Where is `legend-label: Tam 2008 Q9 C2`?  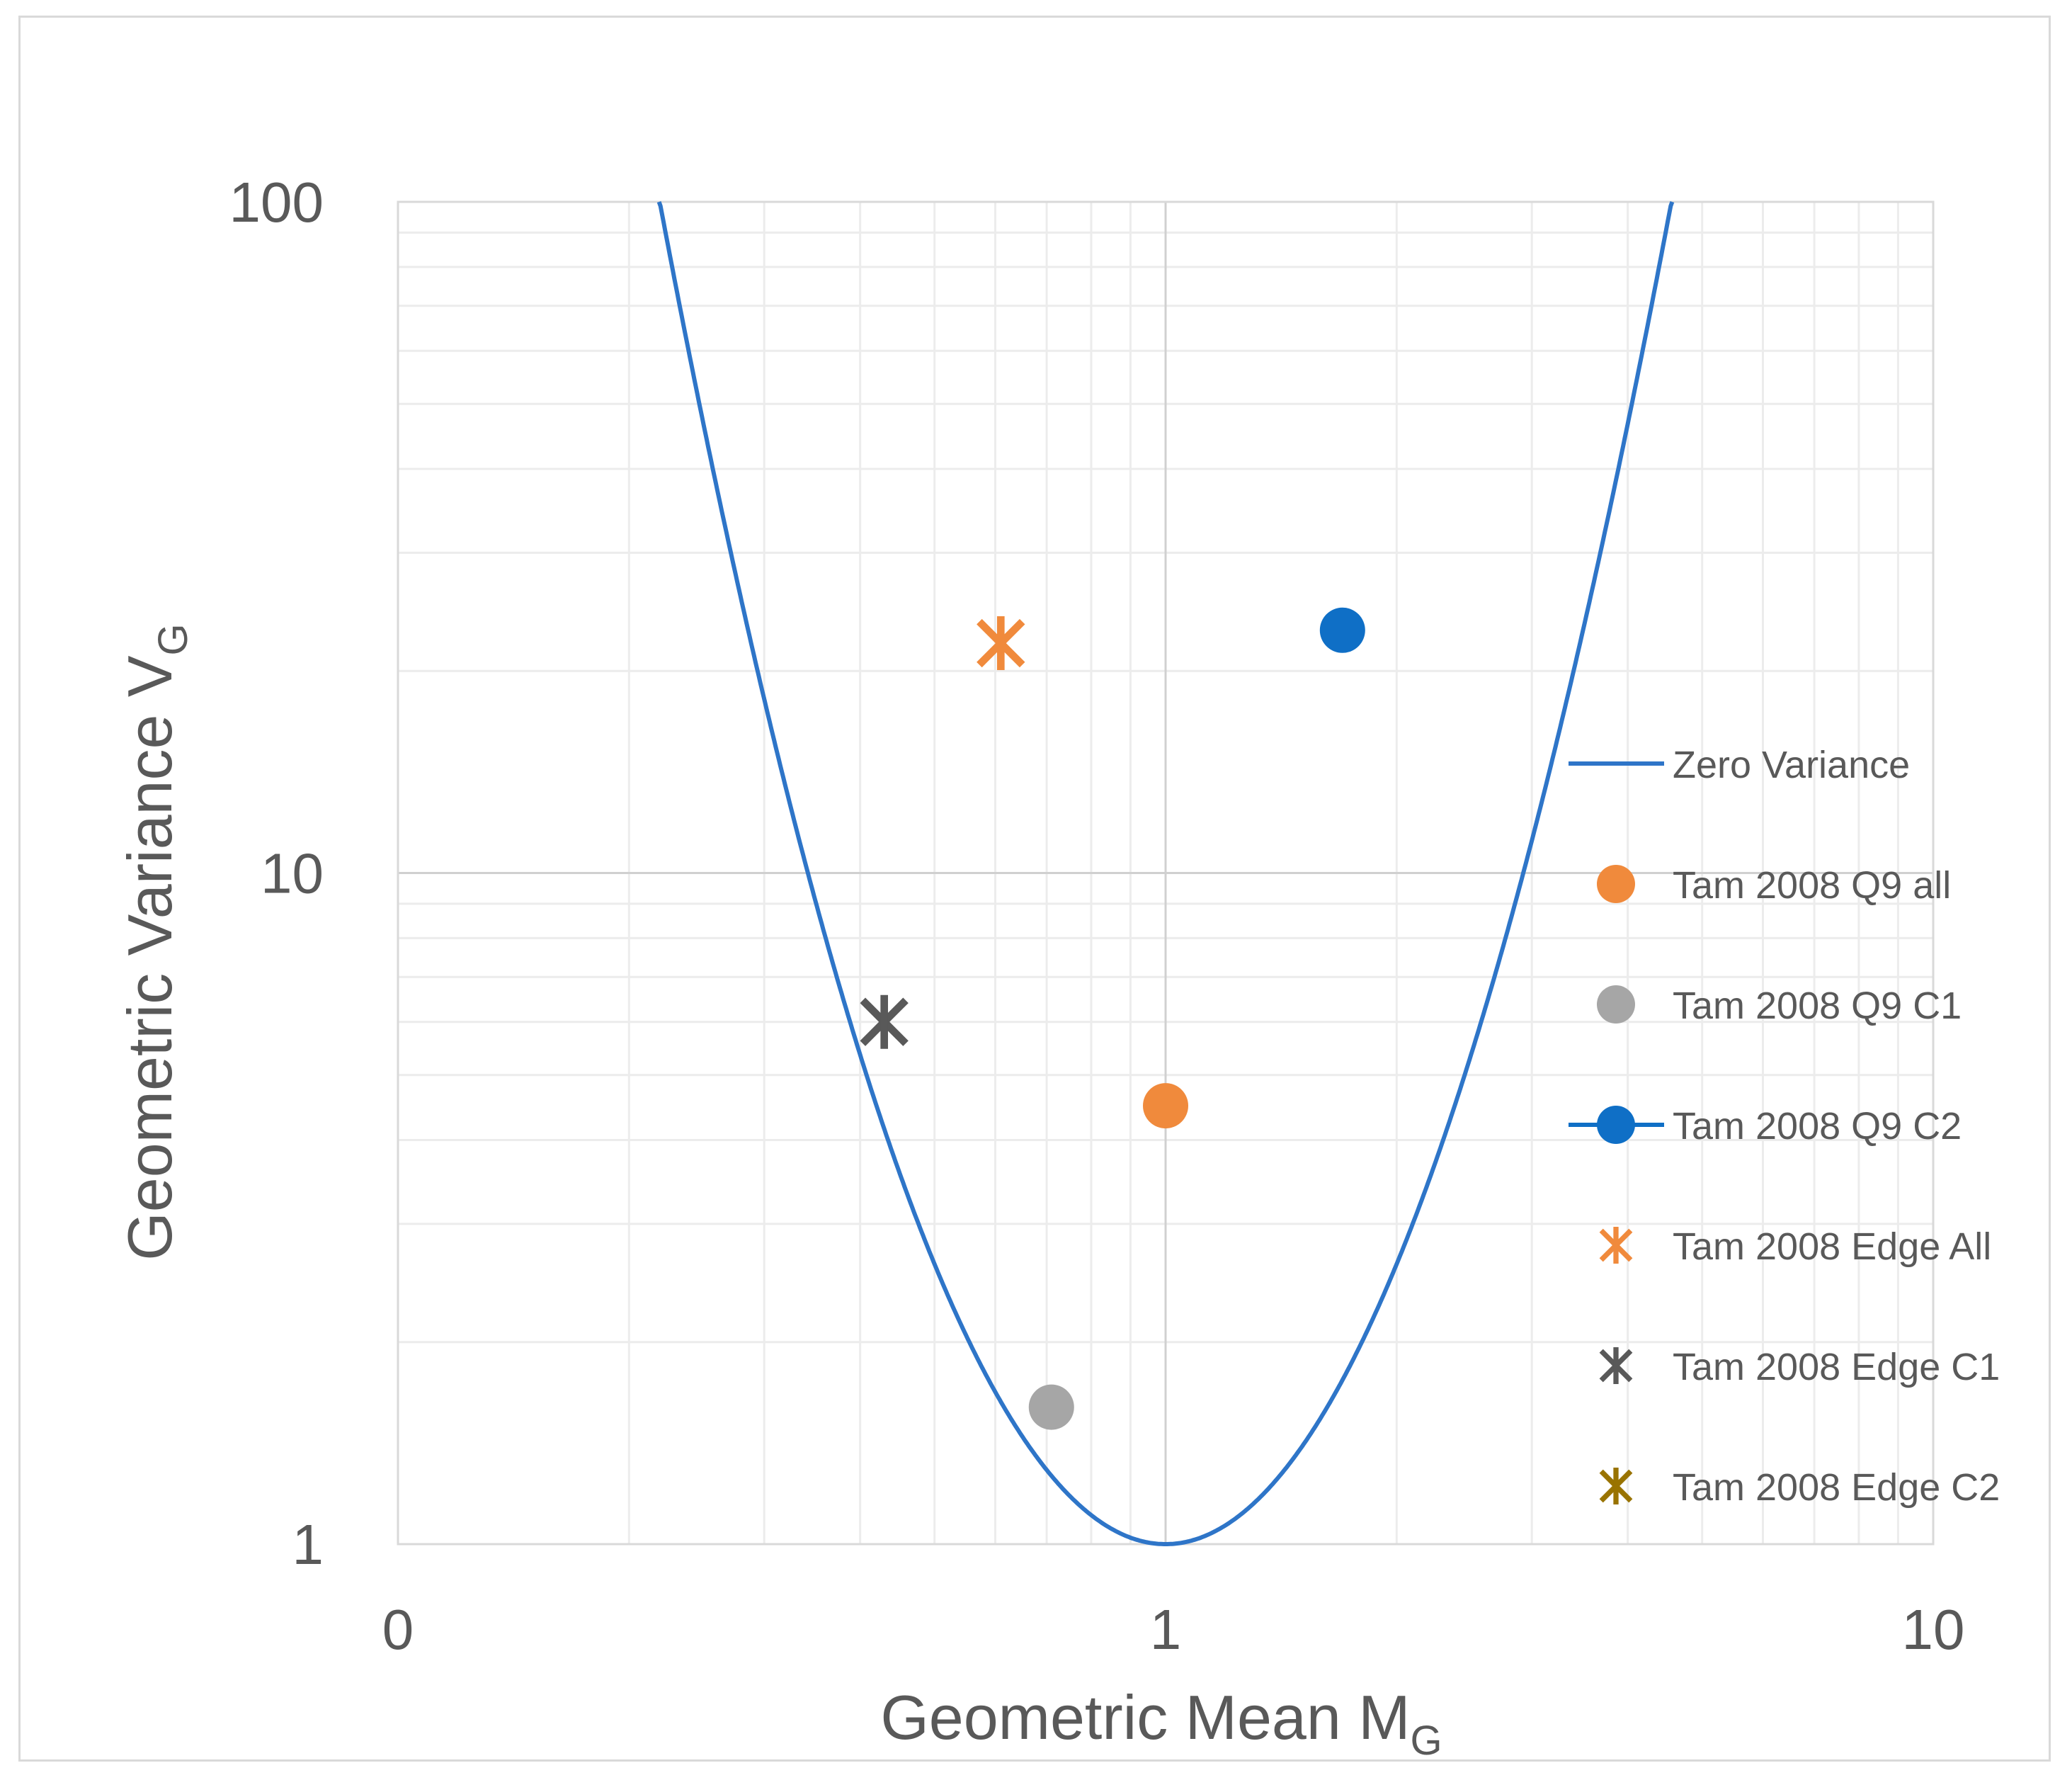 legend-label: Tam 2008 Q9 C2 is located at coordinates (1817, 1126).